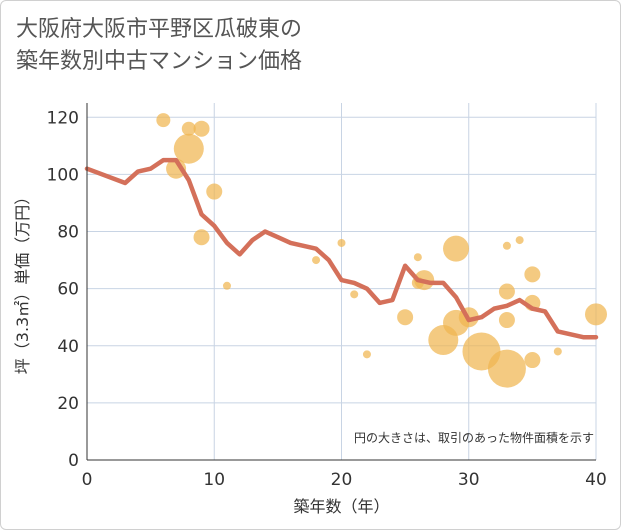  I want to click on y-tick-label: 0, so click(73, 461).